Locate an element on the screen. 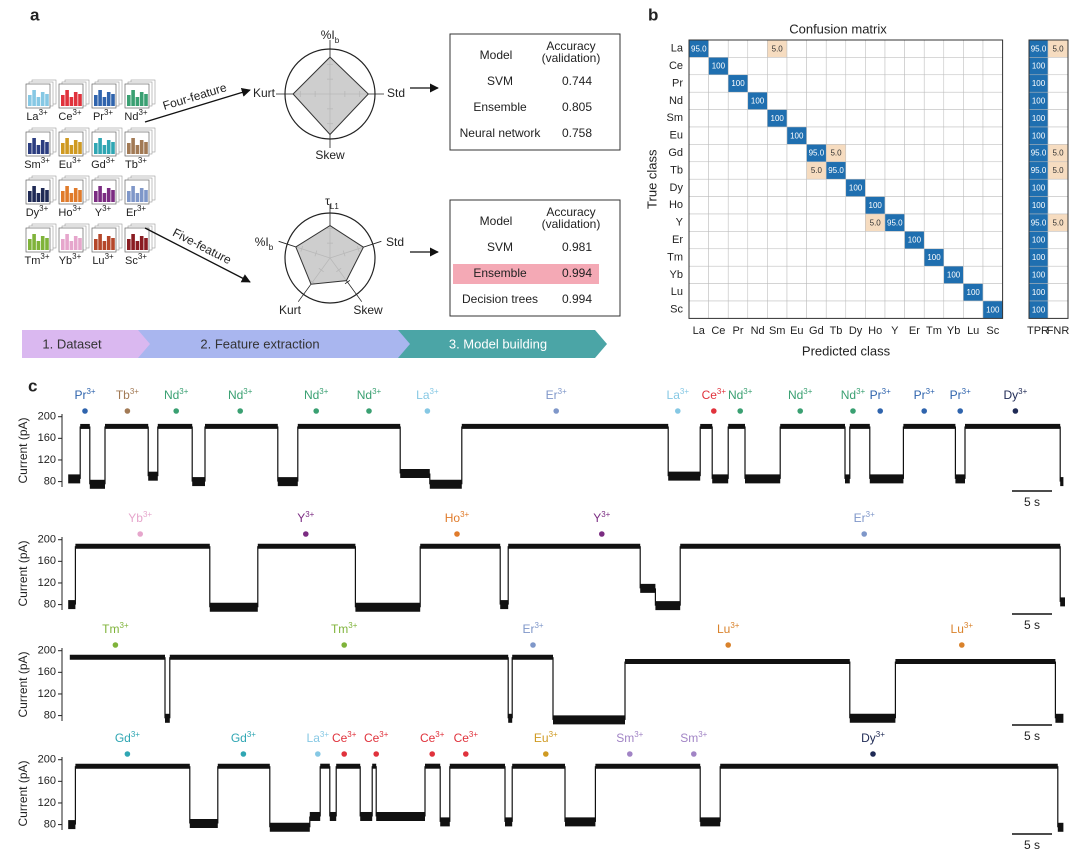  table-accuracy: 0.744 is located at coordinates (577, 81).